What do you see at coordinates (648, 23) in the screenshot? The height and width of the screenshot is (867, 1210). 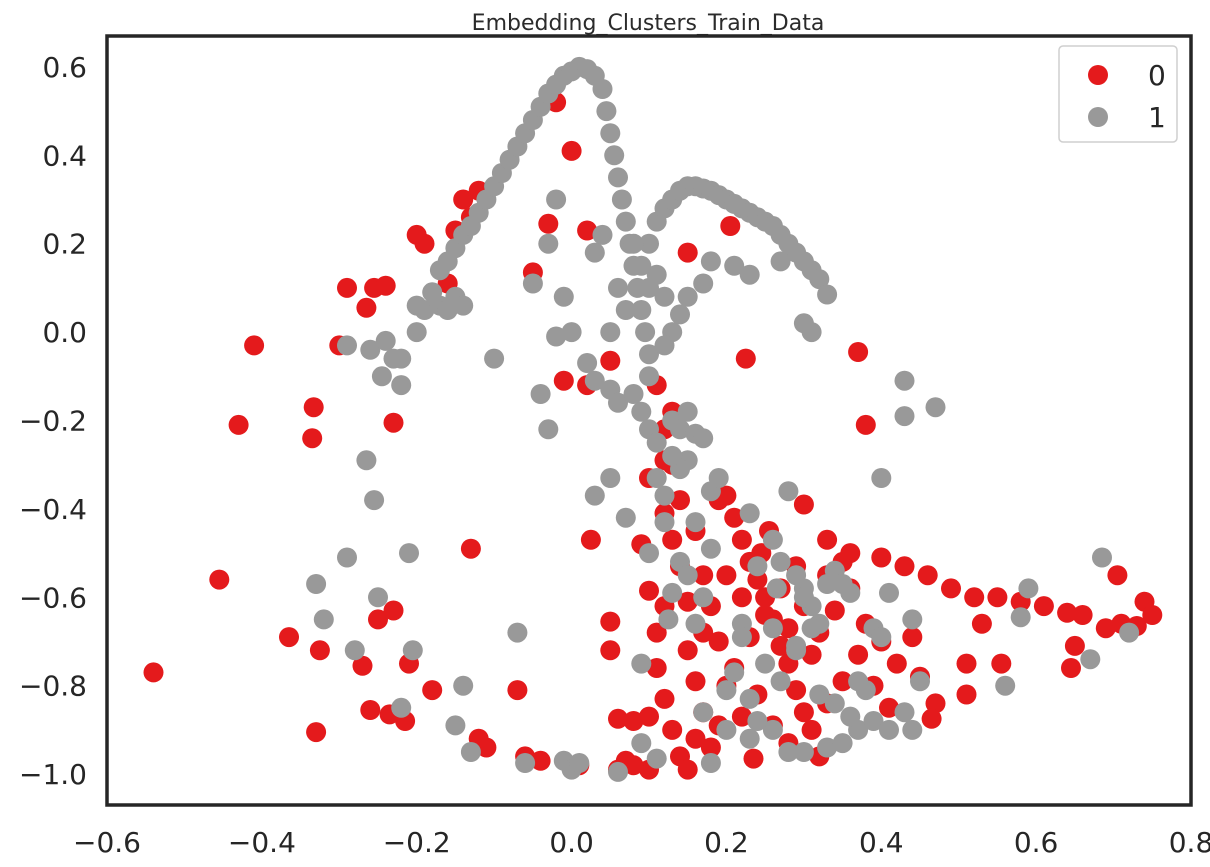 I see `chart-title: Embedding_Clusters_Train_Data` at bounding box center [648, 23].